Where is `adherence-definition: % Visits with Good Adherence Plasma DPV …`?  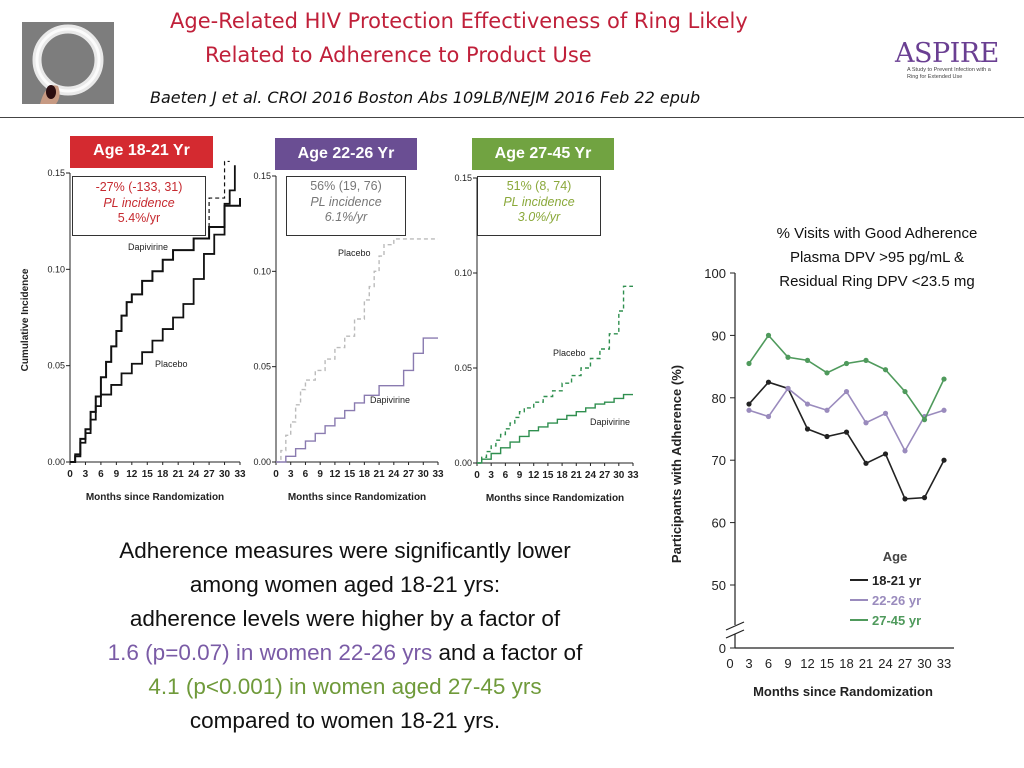
adherence-definition: % Visits with Good Adherence Plasma DPV … is located at coordinates (877, 258).